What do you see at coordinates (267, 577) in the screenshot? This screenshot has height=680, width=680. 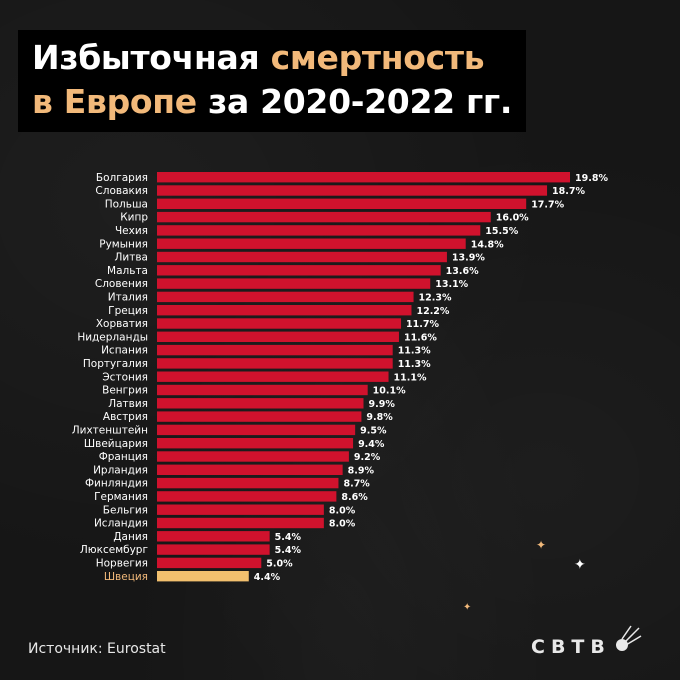 I see `value-label: 4.4%` at bounding box center [267, 577].